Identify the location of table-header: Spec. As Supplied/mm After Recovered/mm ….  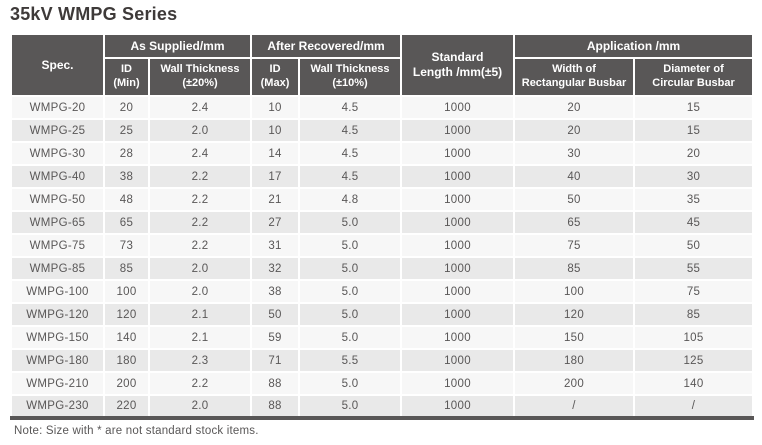
(382, 65).